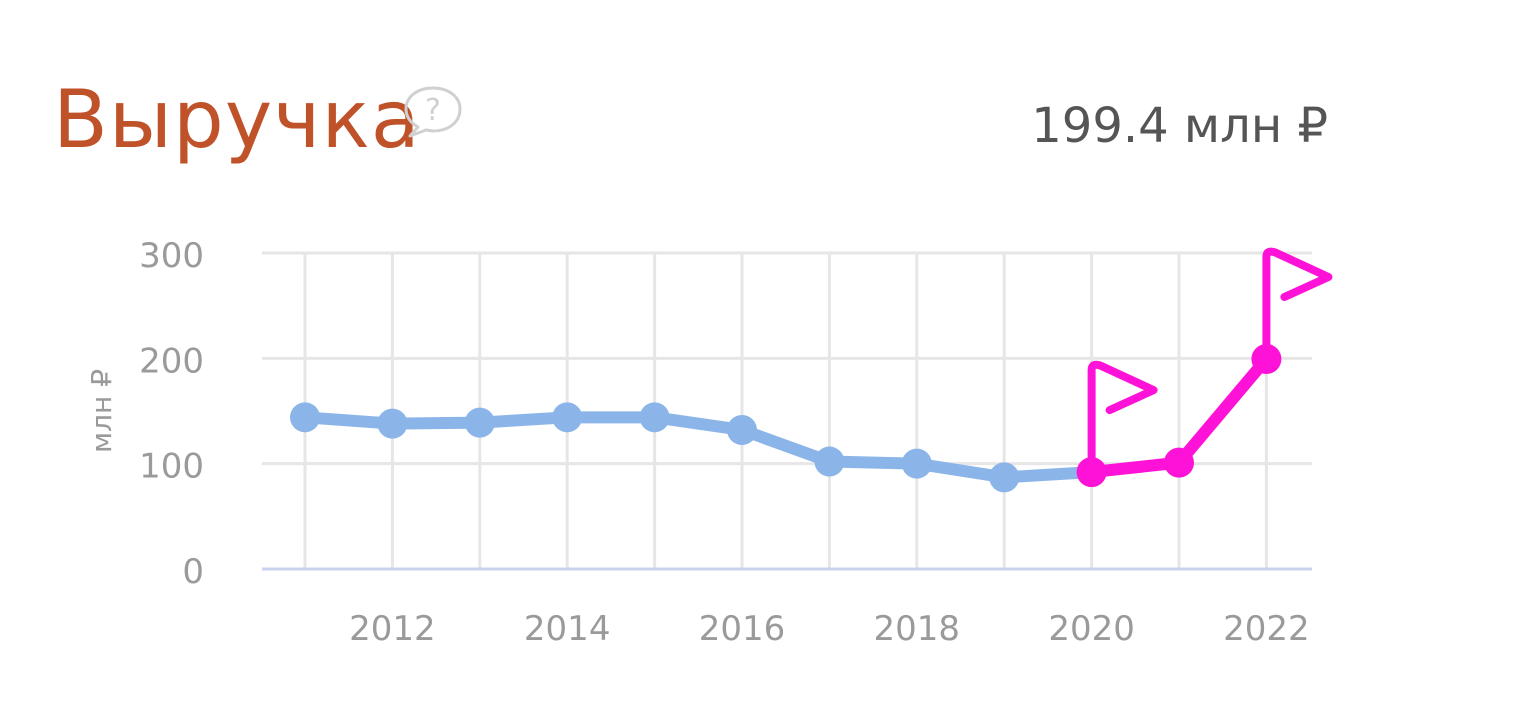 The width and height of the screenshot is (1533, 702). I want to click on y-tick-label: 200, so click(171, 361).